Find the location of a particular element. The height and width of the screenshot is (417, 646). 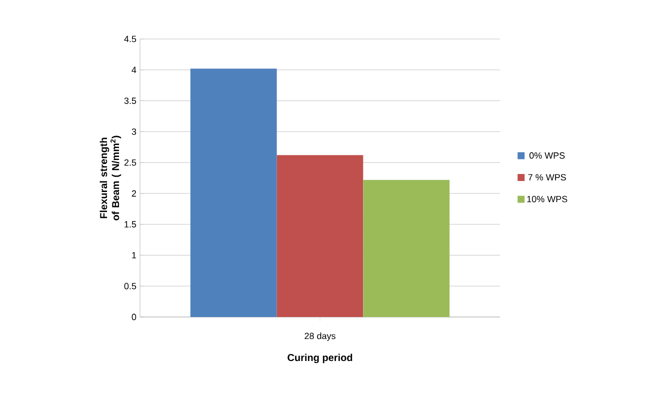

y-tick-label: 0.5 is located at coordinates (130, 286).